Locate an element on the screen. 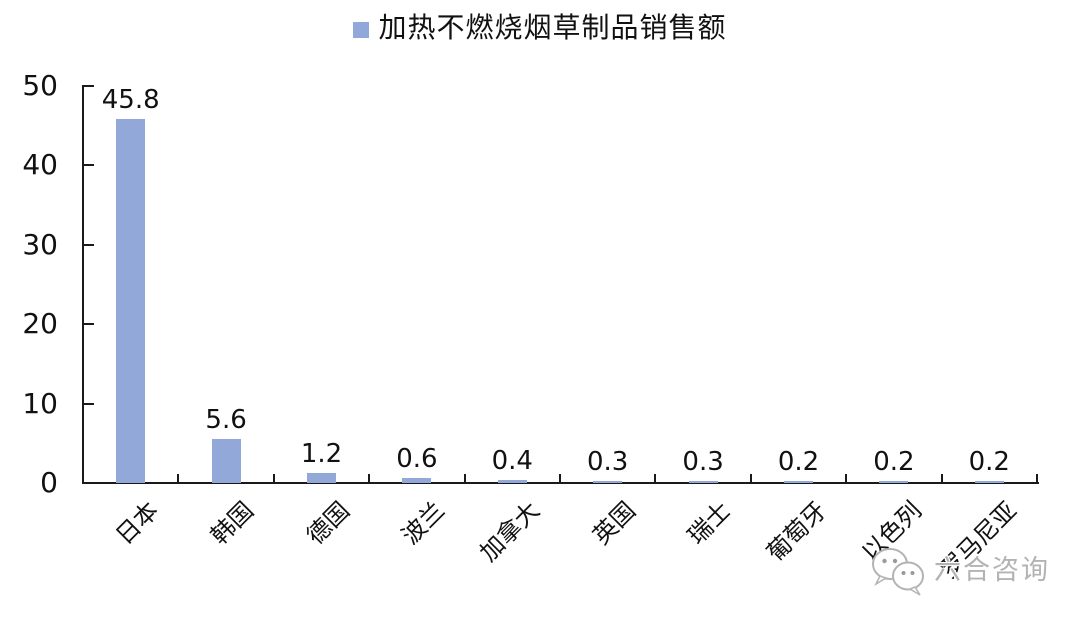  watermark: 六合咨询 is located at coordinates (968, 573).